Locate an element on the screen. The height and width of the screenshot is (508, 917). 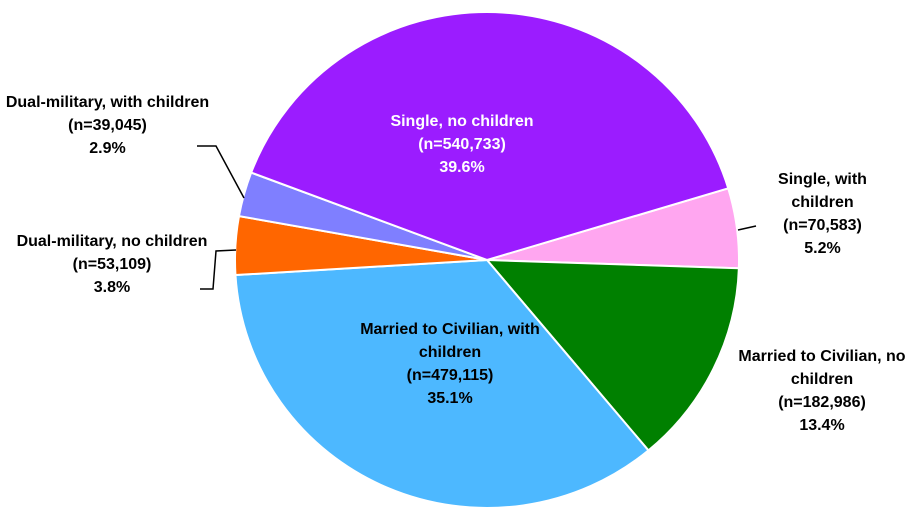
slice-percent: 39.6% is located at coordinates (462, 167).